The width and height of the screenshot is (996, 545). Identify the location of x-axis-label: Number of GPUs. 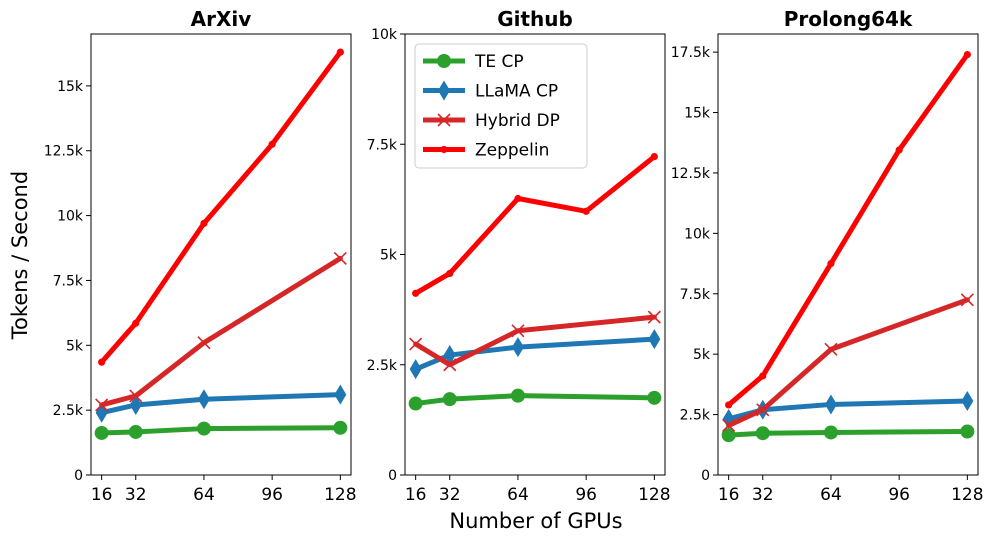
(535, 521).